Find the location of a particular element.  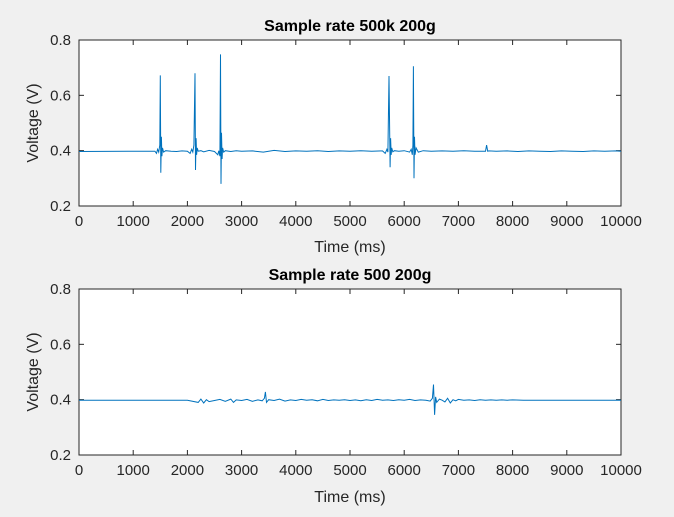

chart-title: Sample rate 500k 200g is located at coordinates (350, 26).